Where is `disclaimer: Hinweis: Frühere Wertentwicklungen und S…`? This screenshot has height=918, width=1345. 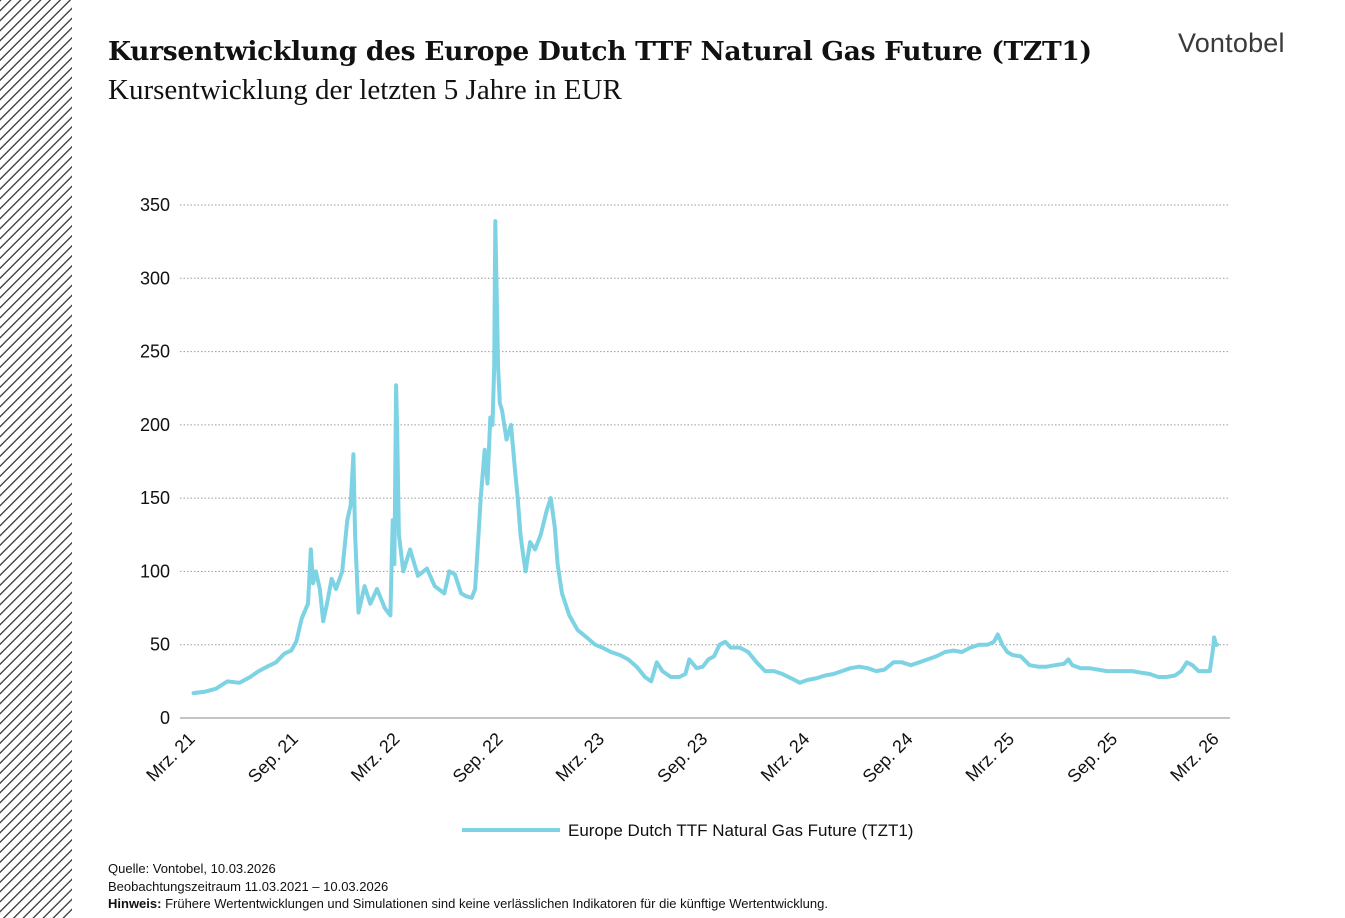
disclaimer: Hinweis: Frühere Wertentwicklungen und S… is located at coordinates (468, 904).